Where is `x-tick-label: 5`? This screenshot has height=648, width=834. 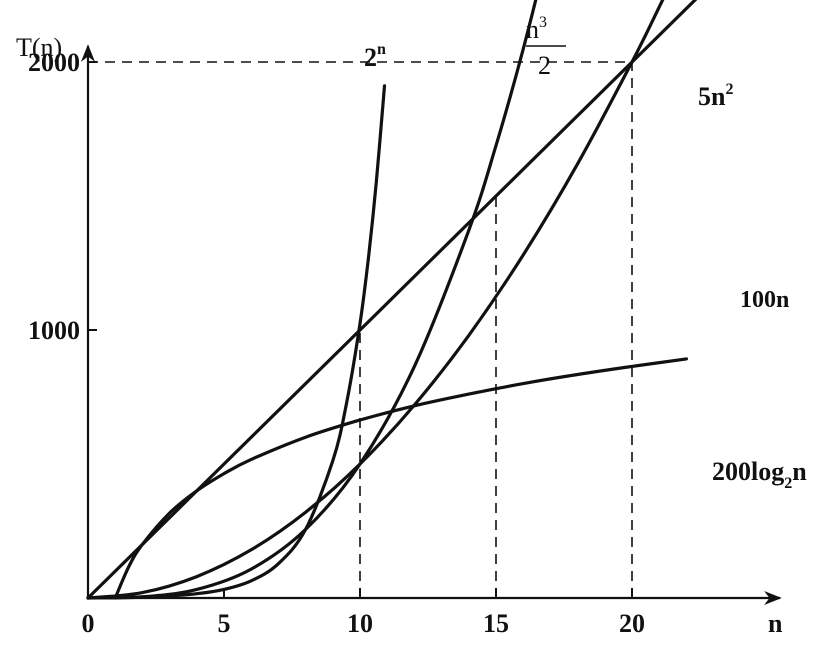 x-tick-label: 5 is located at coordinates (224, 623).